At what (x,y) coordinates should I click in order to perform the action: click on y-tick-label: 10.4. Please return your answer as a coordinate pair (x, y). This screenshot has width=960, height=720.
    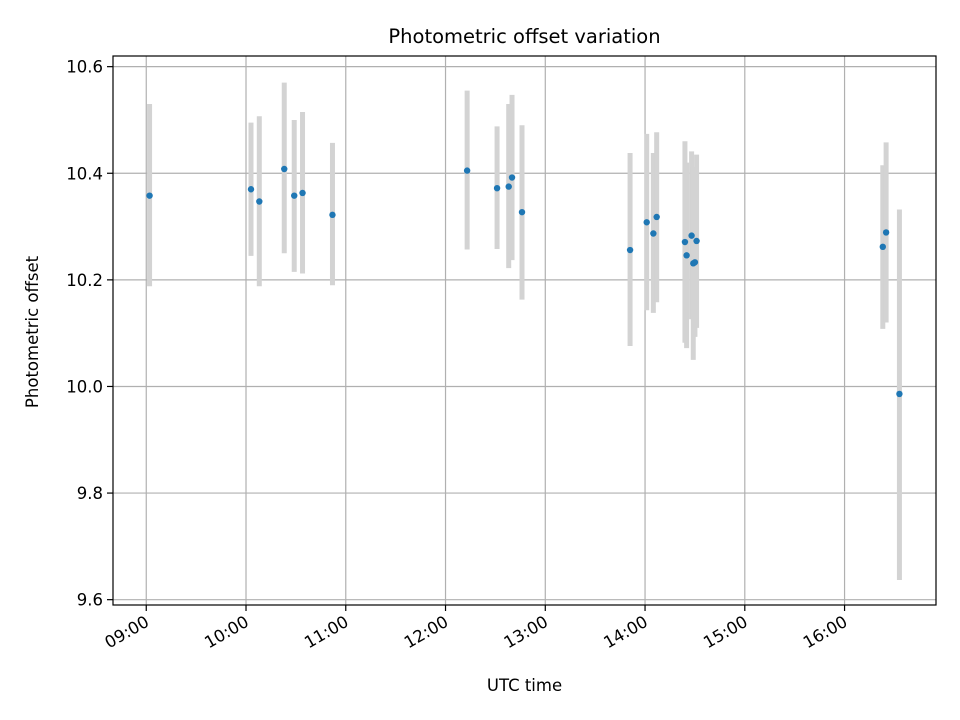
    Looking at the image, I should click on (84, 173).